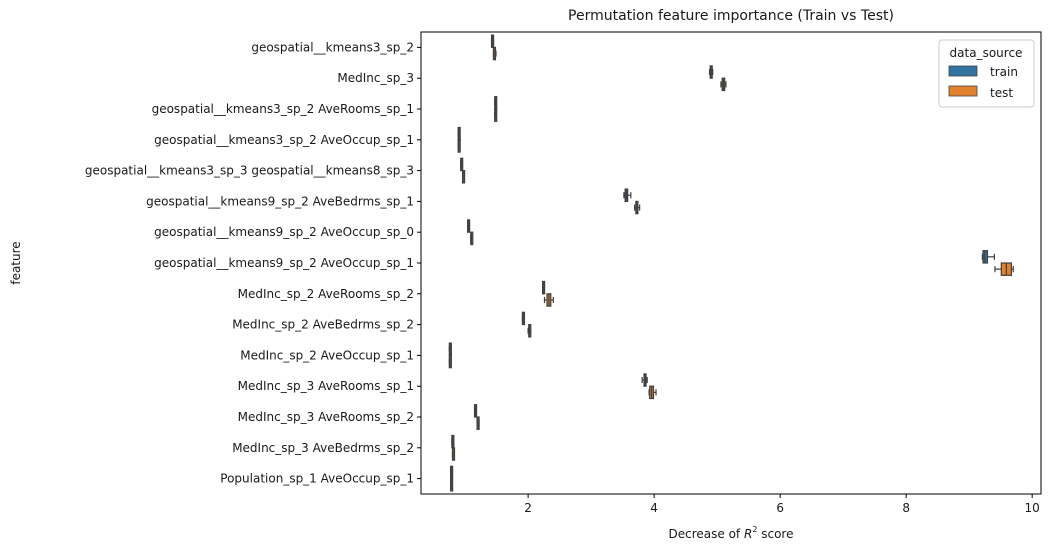  I want to click on x-tick-label: 10, so click(1032, 508).